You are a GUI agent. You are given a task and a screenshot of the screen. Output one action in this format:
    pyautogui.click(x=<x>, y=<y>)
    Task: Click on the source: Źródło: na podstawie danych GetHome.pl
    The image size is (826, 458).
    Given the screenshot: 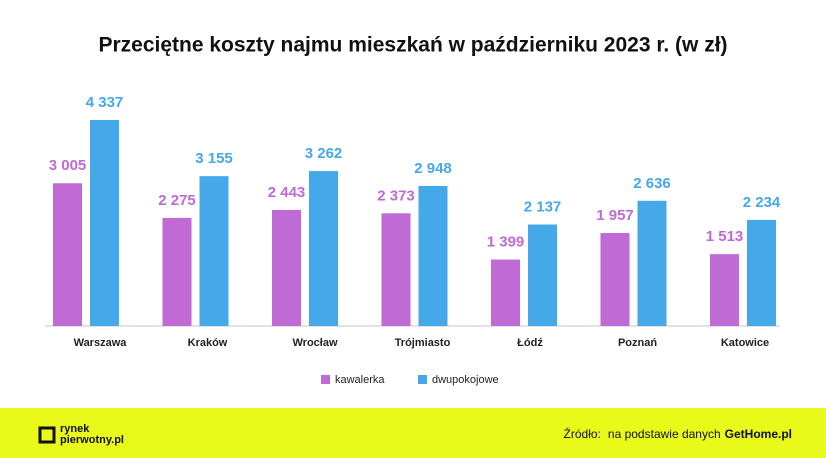 What is the action you would take?
    pyautogui.click(x=678, y=433)
    